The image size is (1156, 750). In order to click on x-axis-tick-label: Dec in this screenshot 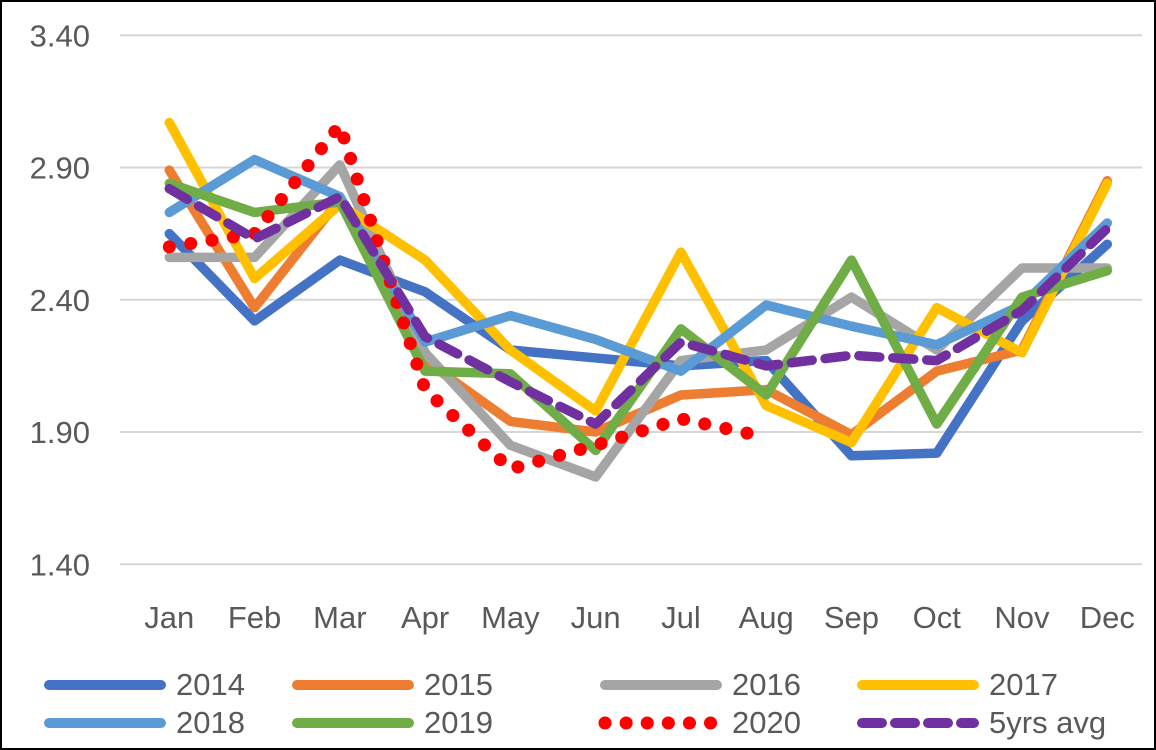, I will do `click(1107, 617)`.